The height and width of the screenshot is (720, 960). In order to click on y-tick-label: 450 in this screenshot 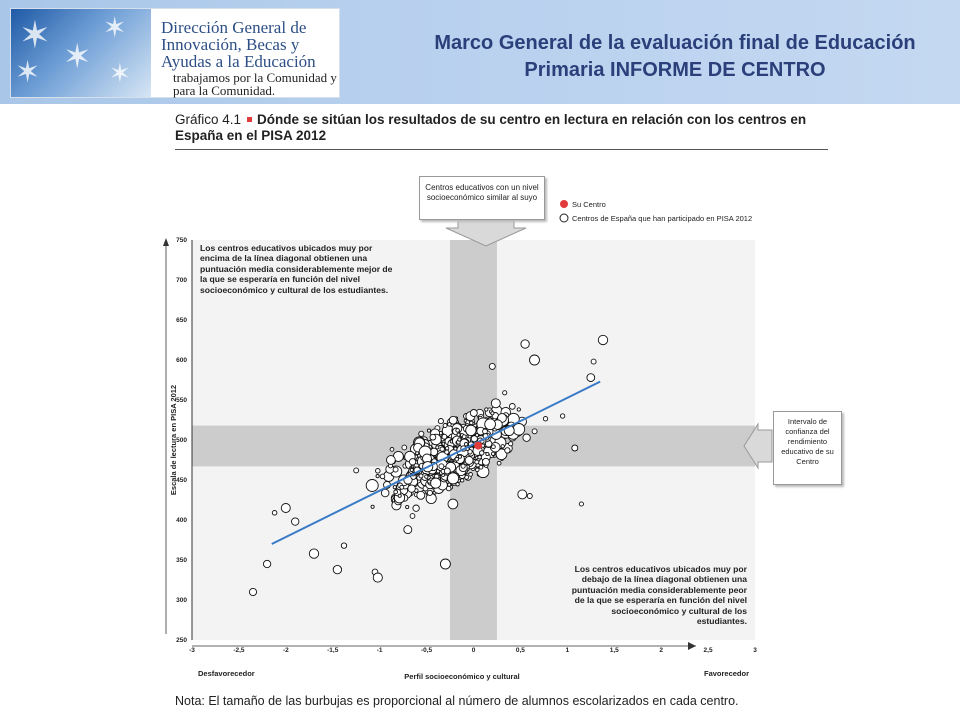, I will do `click(181, 480)`.